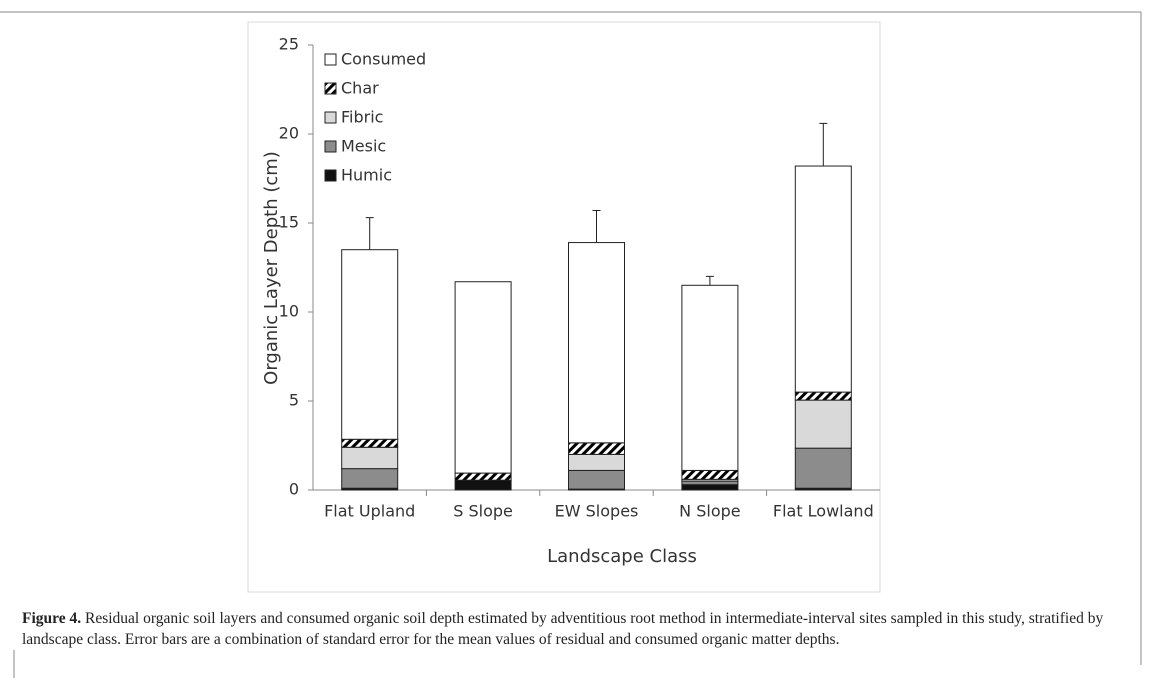 The image size is (1153, 678). I want to click on y-tick-label: 5, so click(294, 400).